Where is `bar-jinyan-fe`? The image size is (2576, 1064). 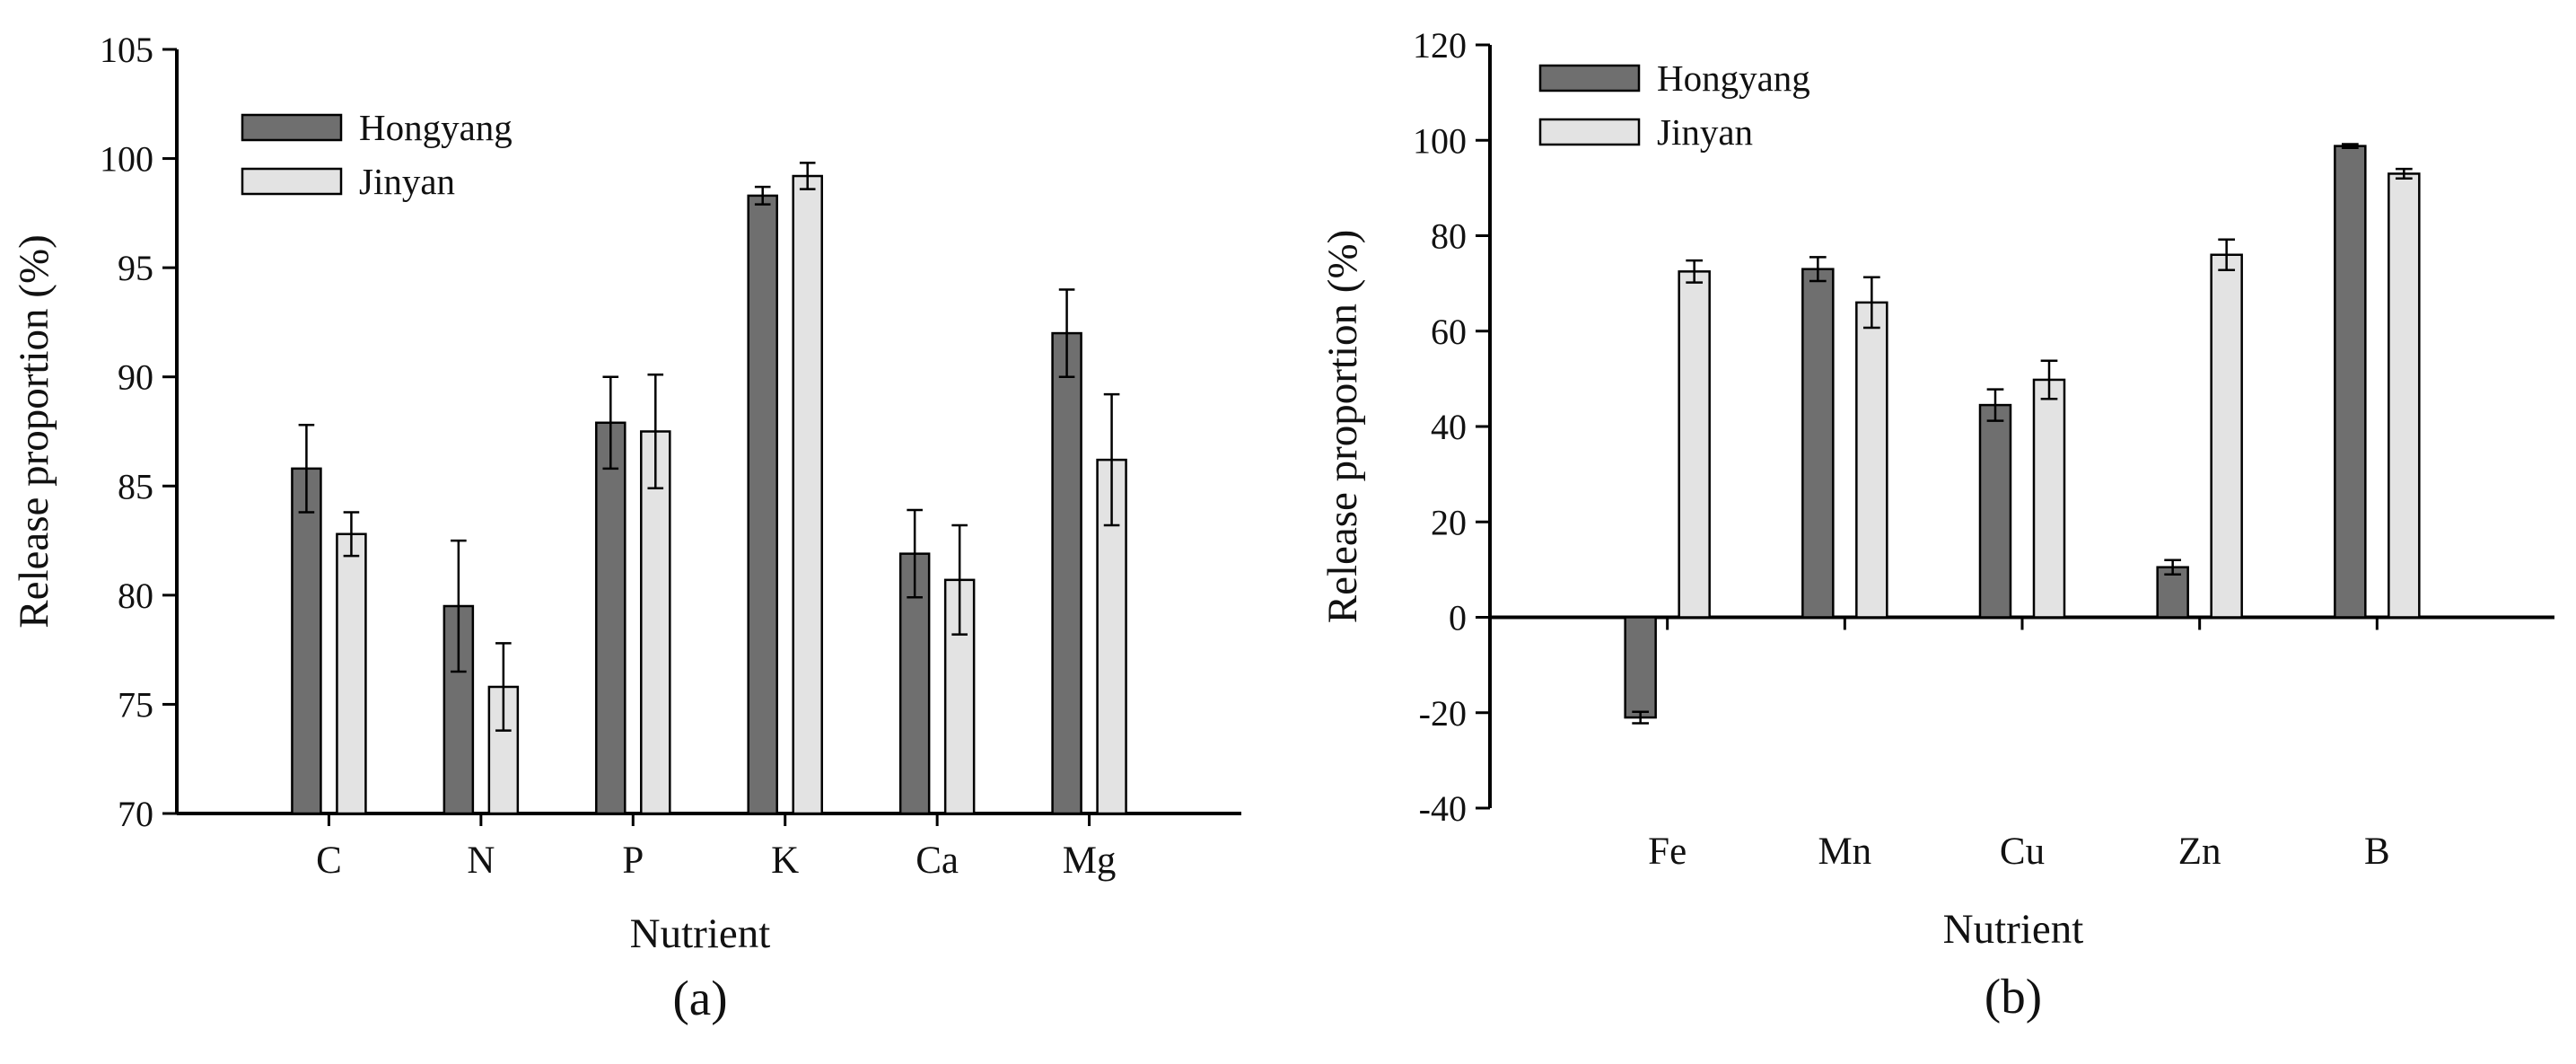
bar-jinyan-fe is located at coordinates (1694, 445).